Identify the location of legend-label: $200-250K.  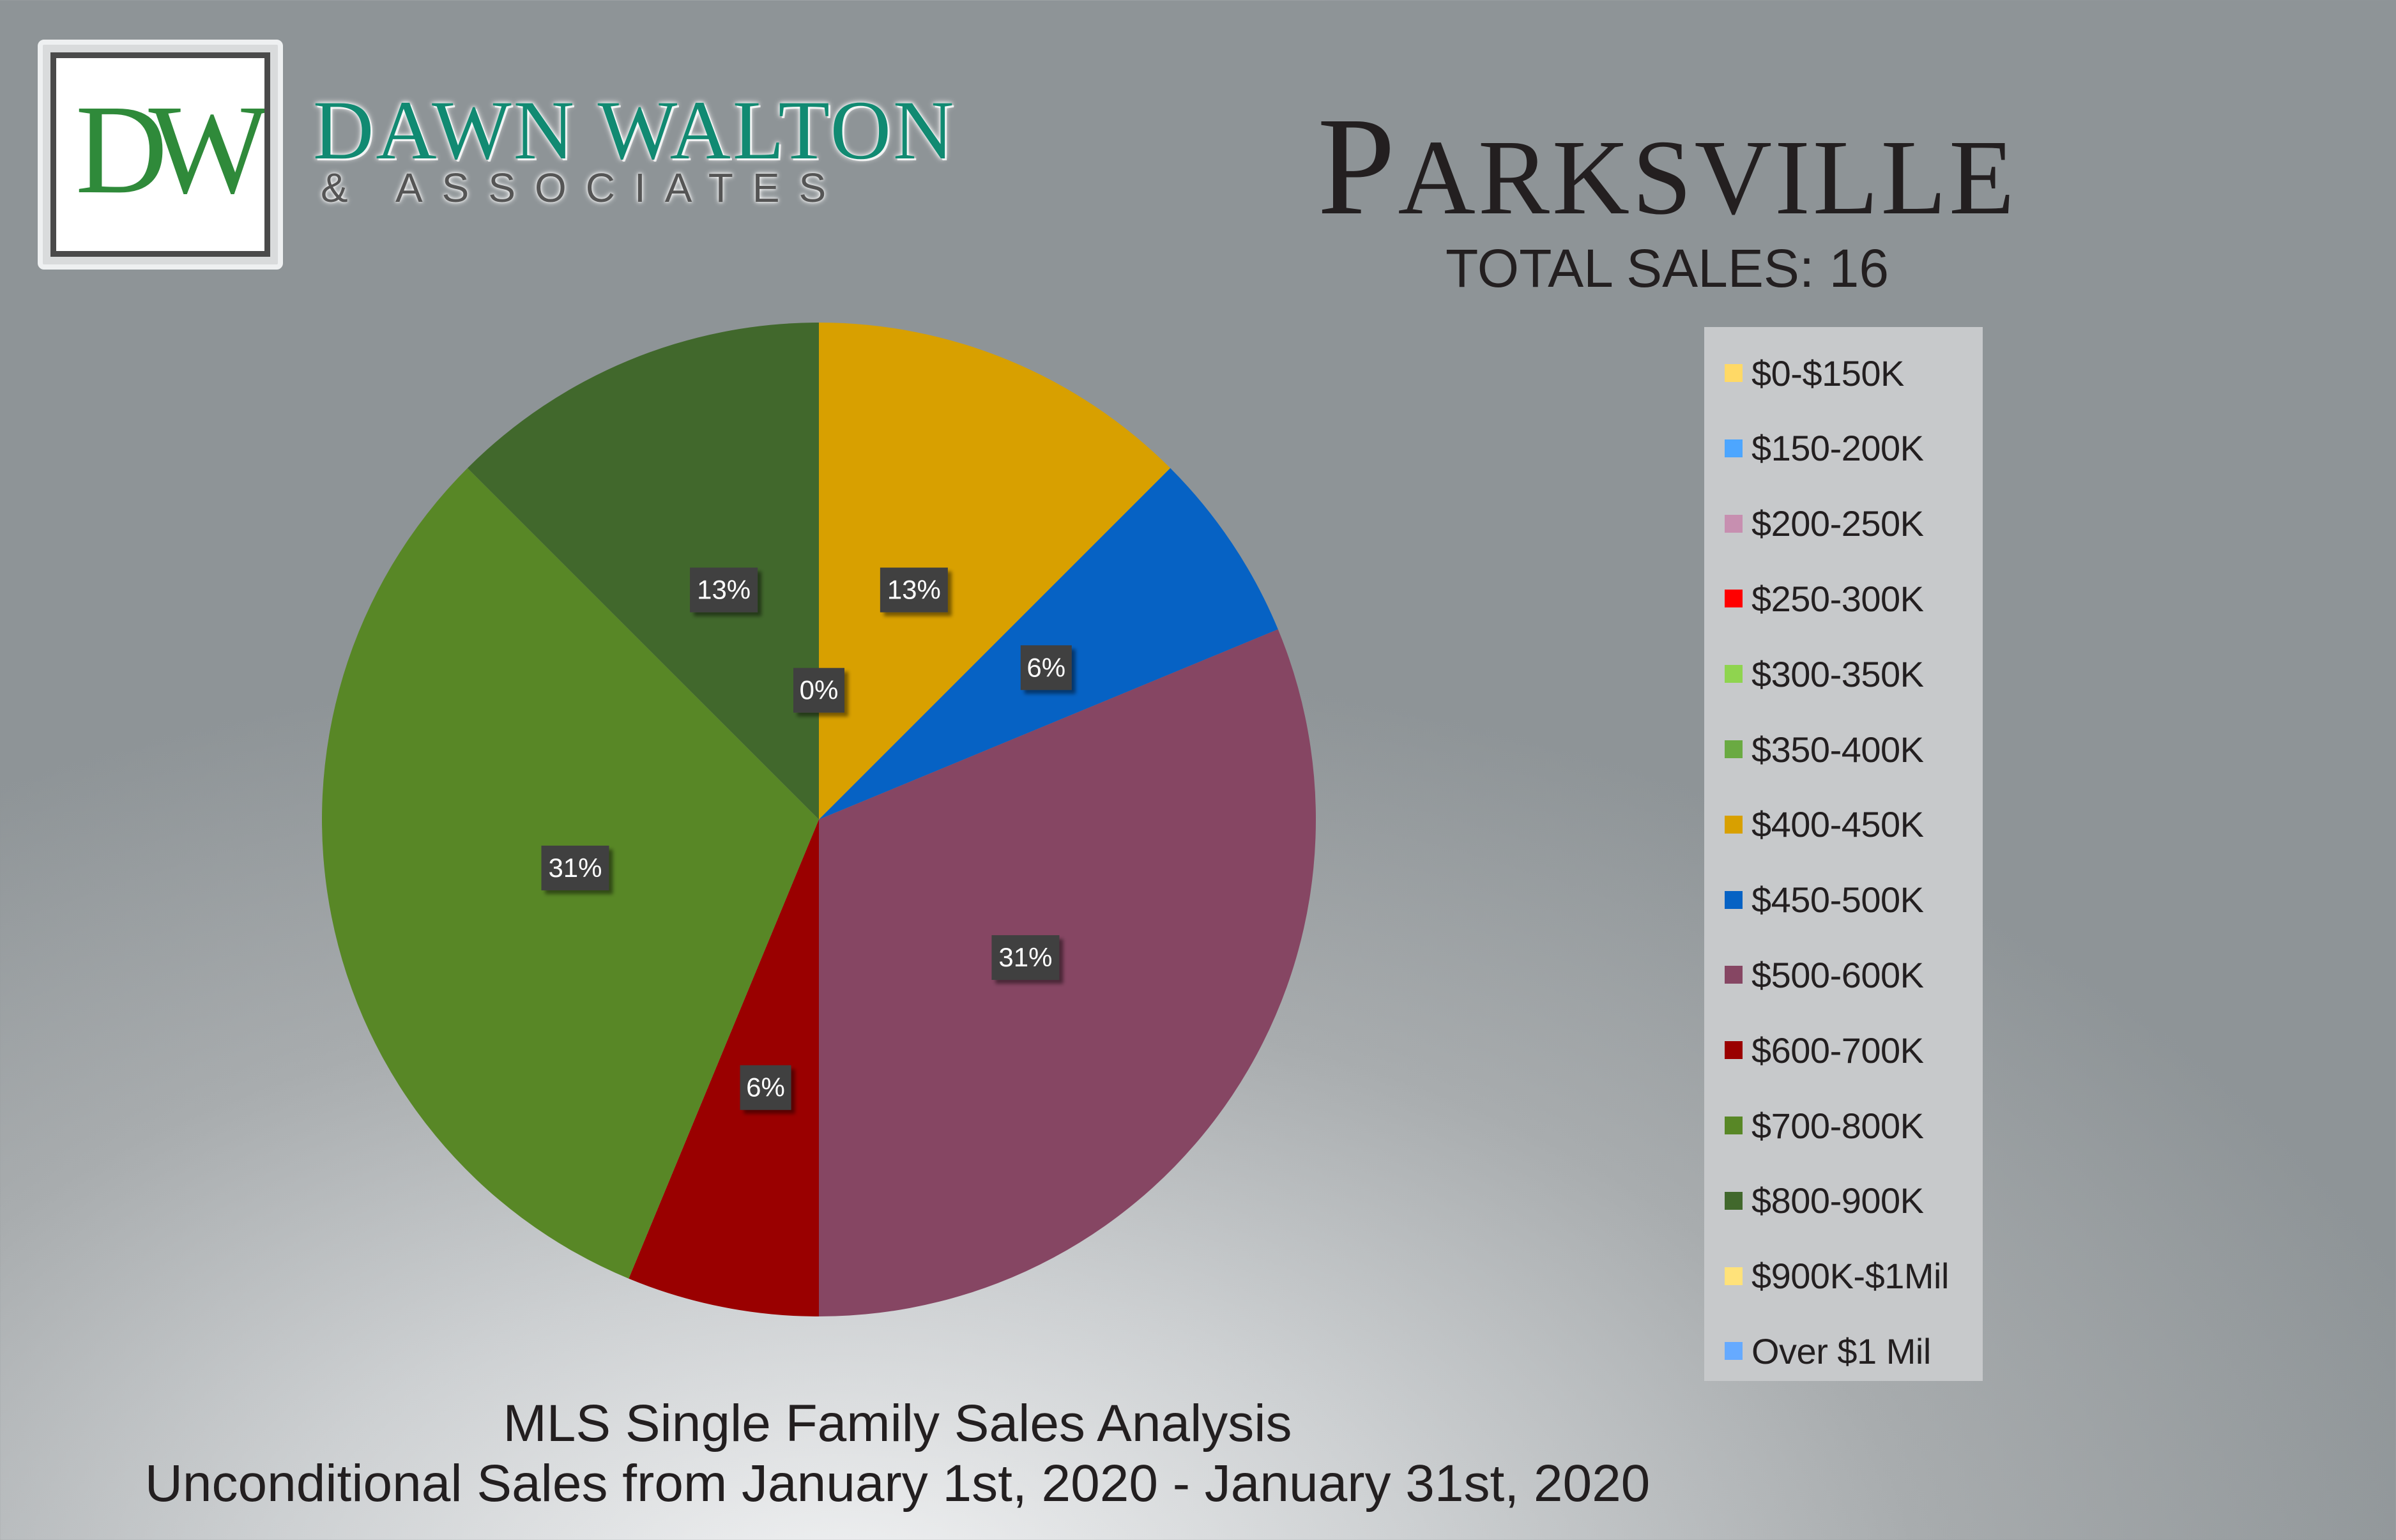
(1837, 523).